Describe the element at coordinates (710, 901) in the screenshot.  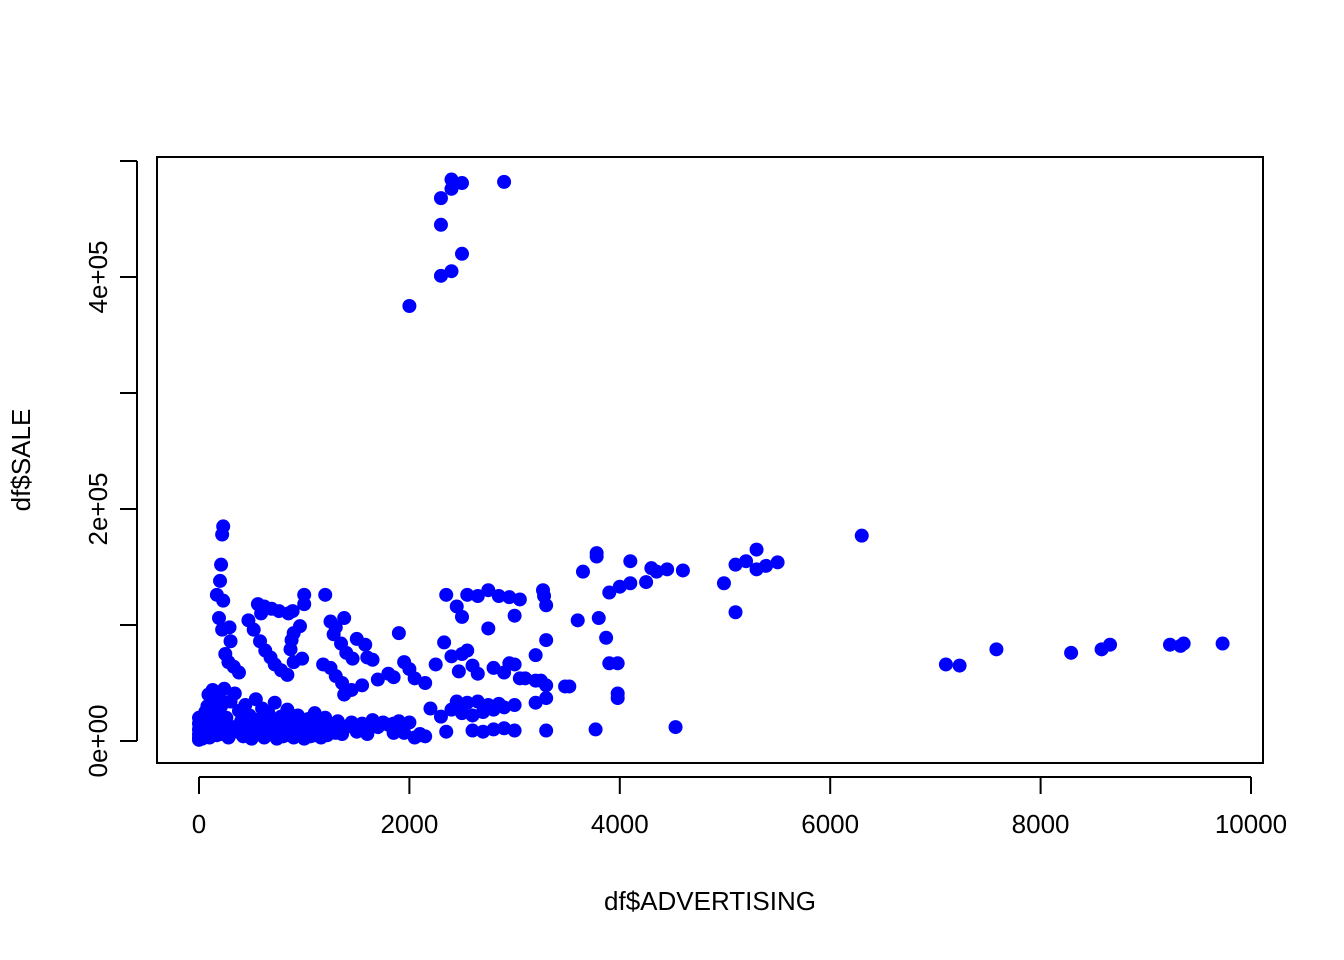
I see `x-axis-title: df$ADVERTISING` at that location.